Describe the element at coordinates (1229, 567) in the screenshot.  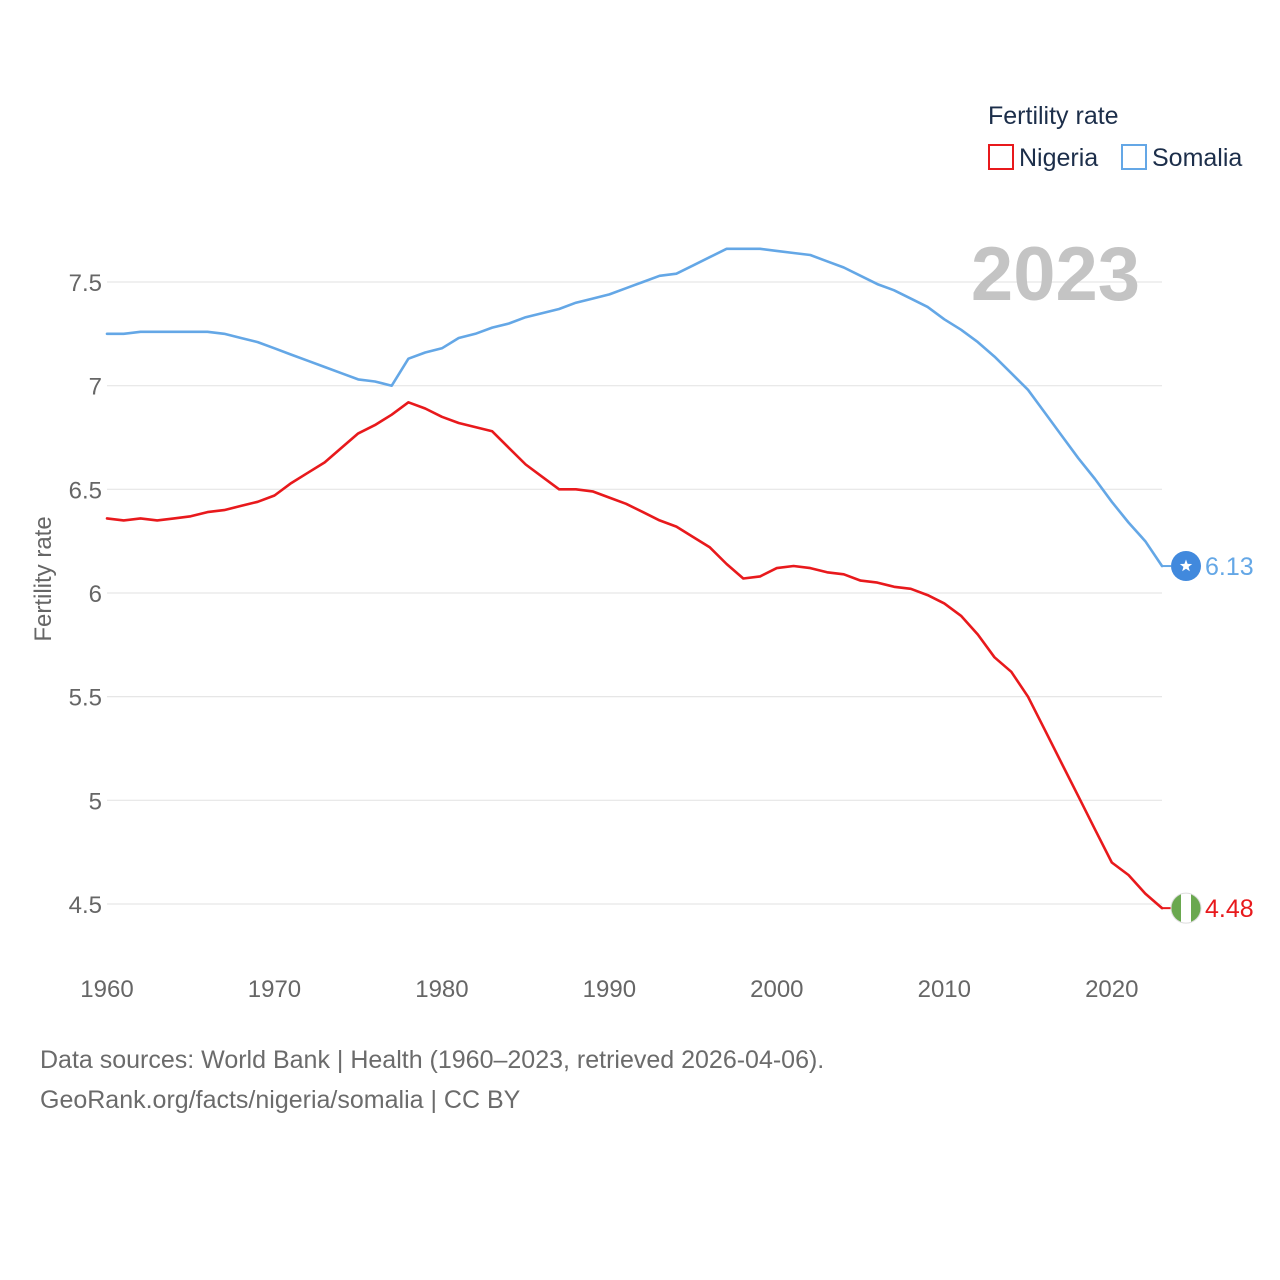
I see `end-value-label-somalia: 6.13` at that location.